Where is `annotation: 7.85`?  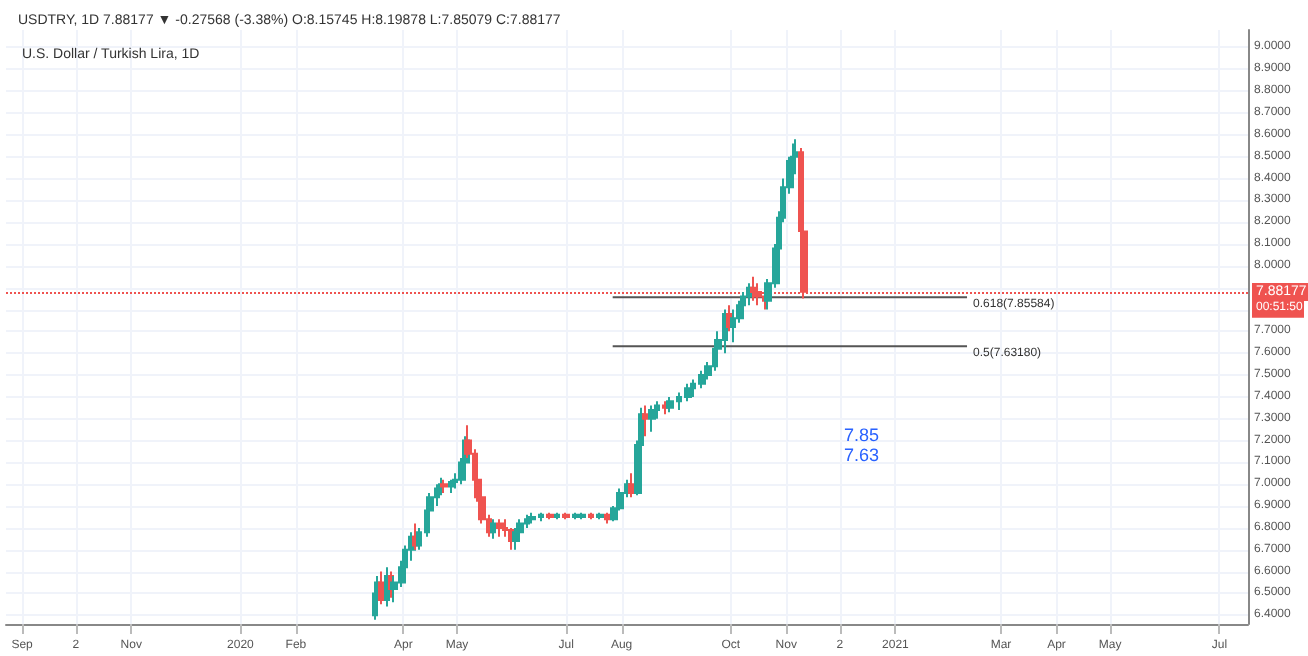
annotation: 7.85 is located at coordinates (862, 435).